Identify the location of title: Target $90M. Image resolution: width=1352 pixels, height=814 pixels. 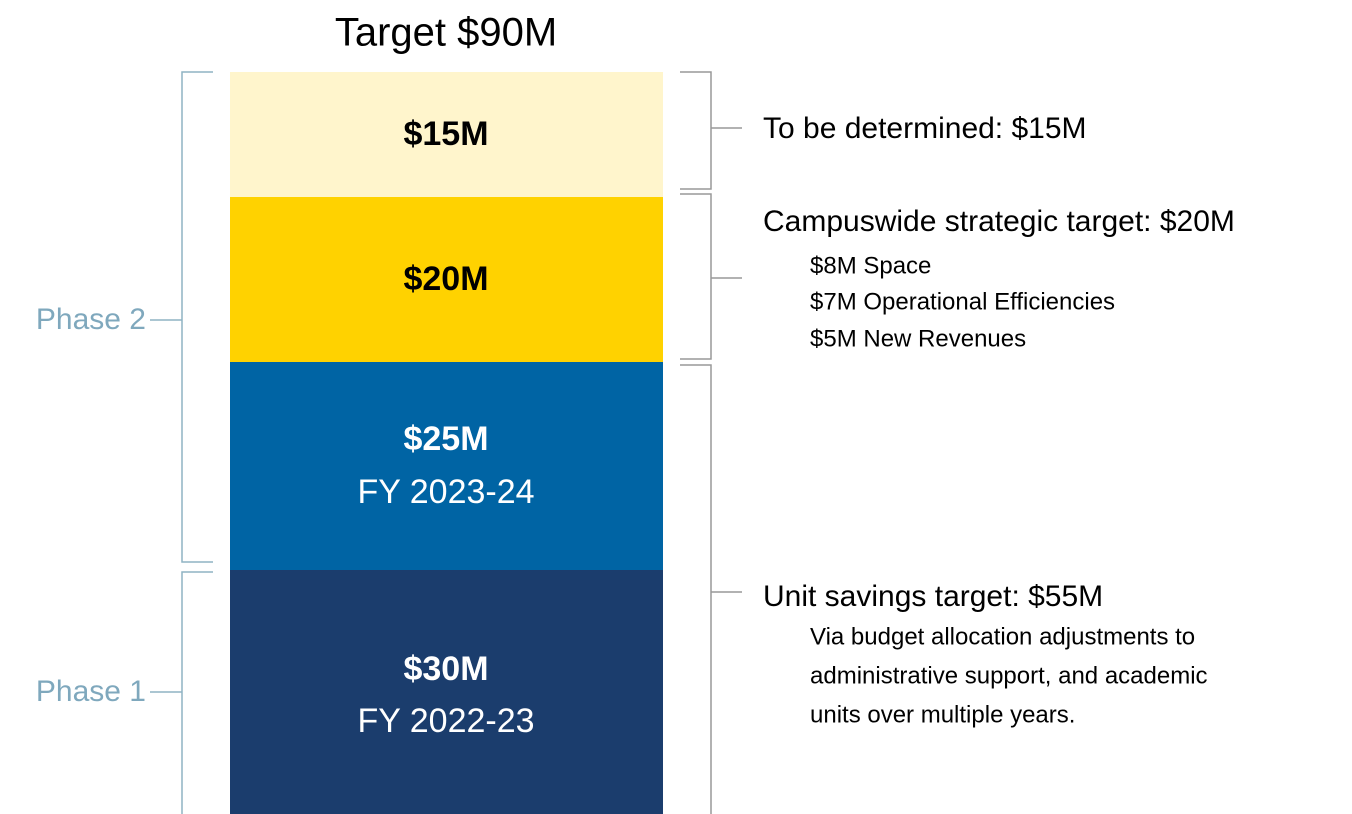
(446, 33).